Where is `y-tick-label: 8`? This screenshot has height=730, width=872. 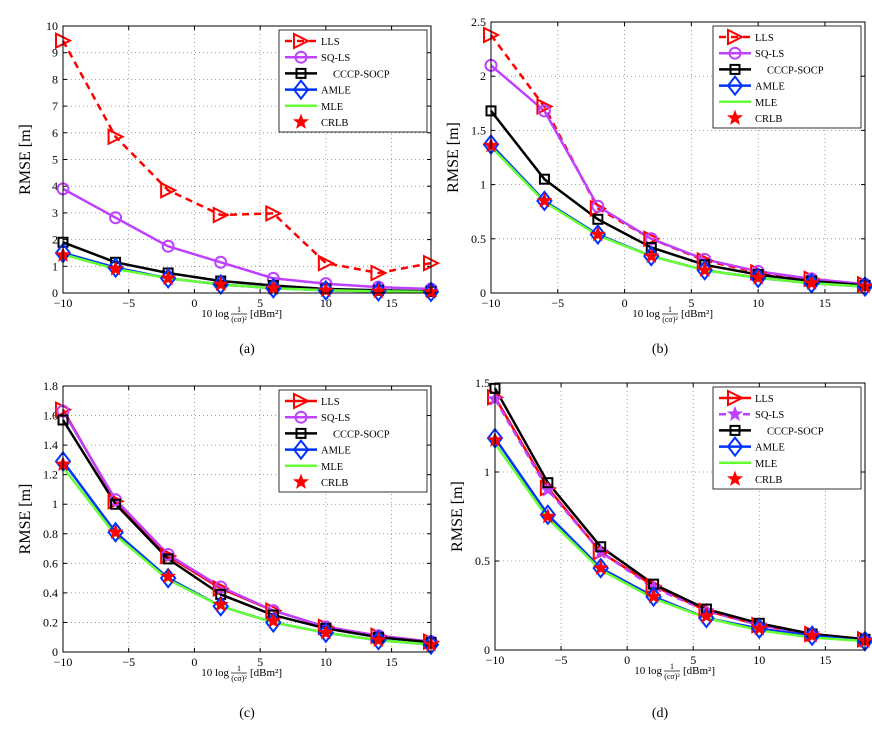 y-tick-label: 8 is located at coordinates (55, 79).